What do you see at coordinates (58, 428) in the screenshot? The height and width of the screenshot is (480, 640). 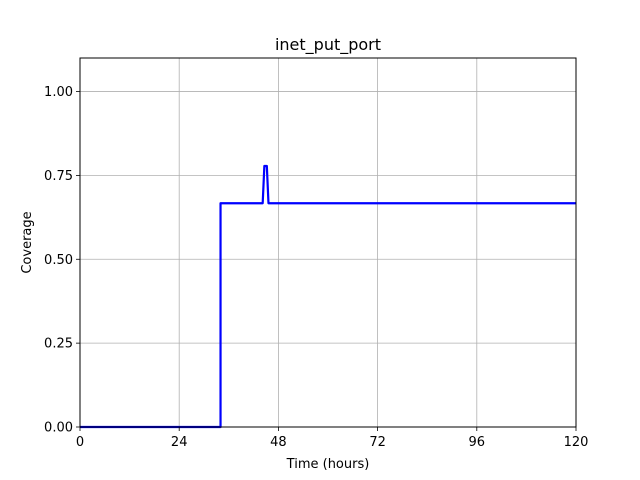 I see `y-tick-label: 0.00` at bounding box center [58, 428].